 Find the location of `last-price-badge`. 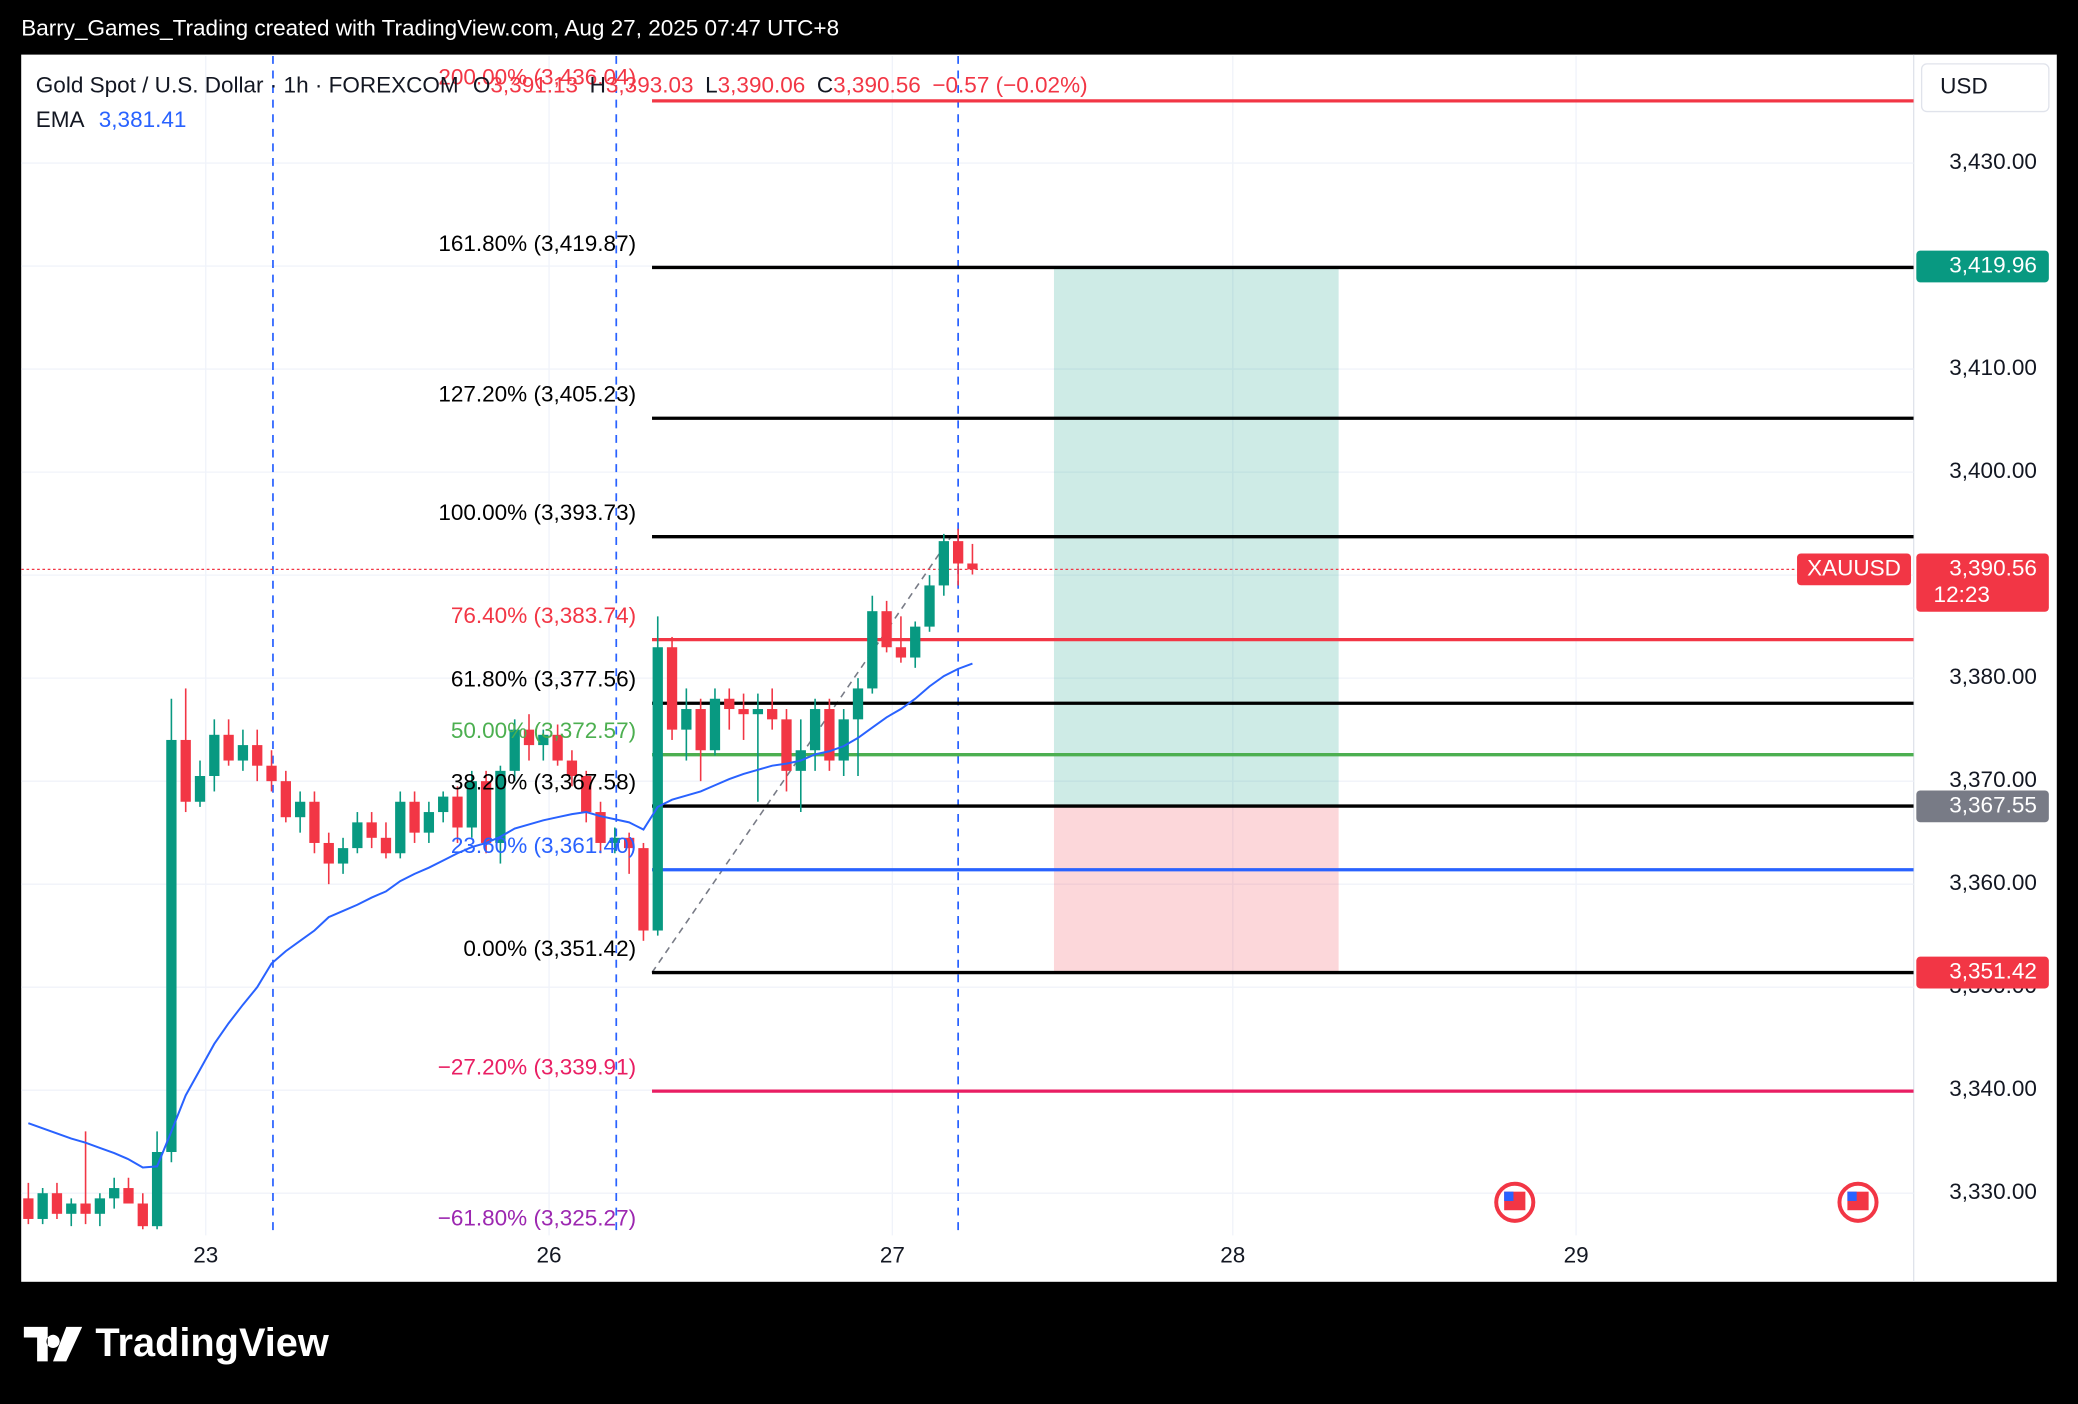

last-price-badge is located at coordinates (1982, 582).